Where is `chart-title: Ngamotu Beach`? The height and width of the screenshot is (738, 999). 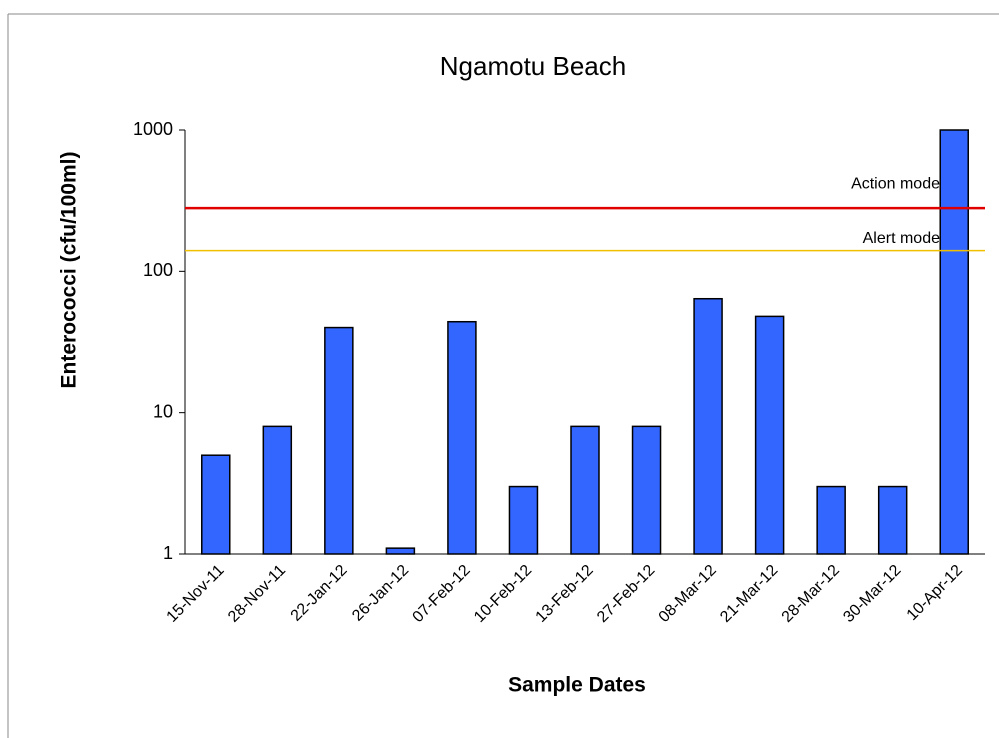 chart-title: Ngamotu Beach is located at coordinates (533, 66).